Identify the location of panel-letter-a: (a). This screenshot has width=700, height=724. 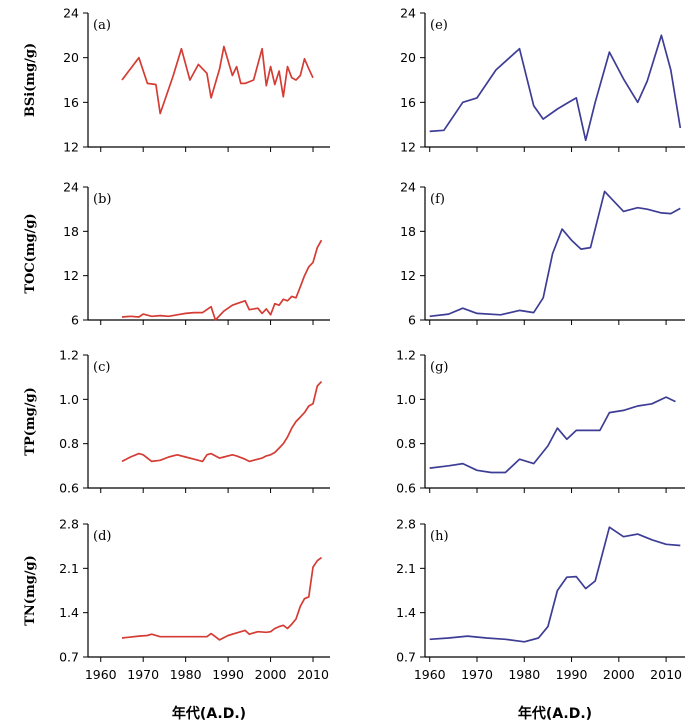
(102, 25).